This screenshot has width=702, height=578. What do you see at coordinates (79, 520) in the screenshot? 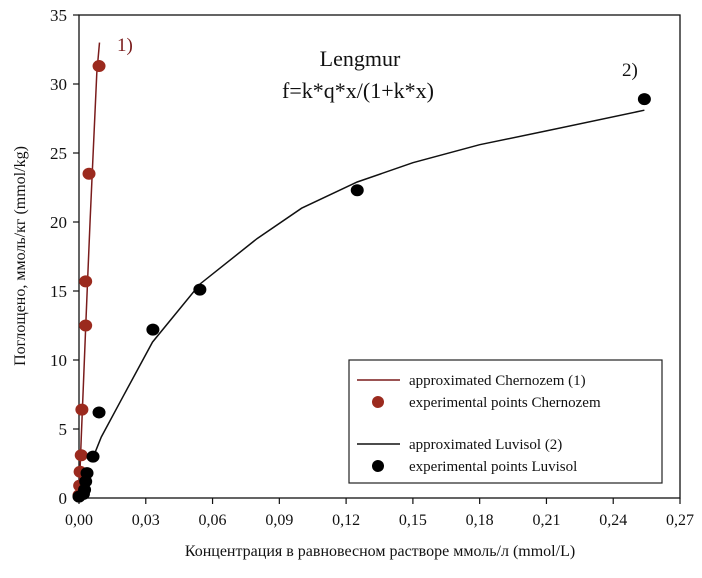
I see `x-tick-label: 0,00` at bounding box center [79, 520].